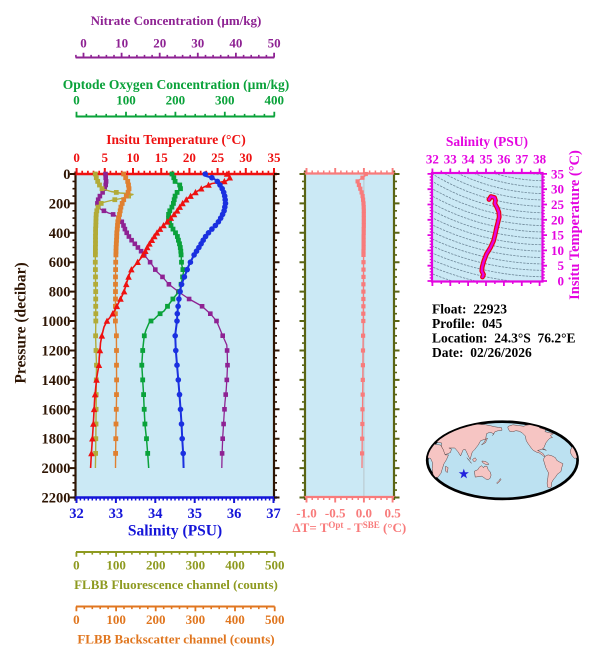  I want to click on svg-text: 800, so click(60, 293).